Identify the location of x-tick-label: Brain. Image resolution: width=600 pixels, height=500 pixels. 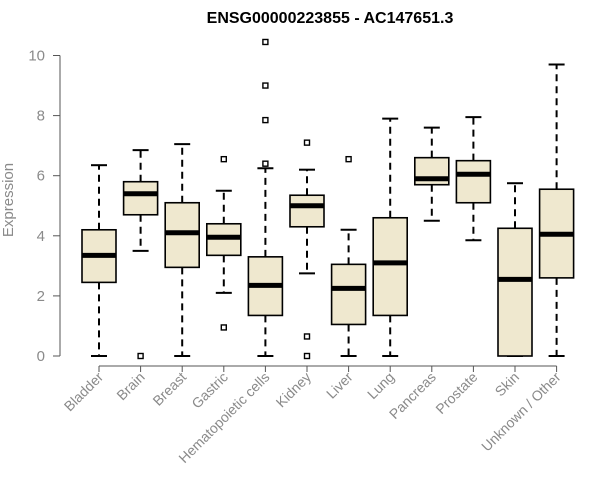
(130, 386).